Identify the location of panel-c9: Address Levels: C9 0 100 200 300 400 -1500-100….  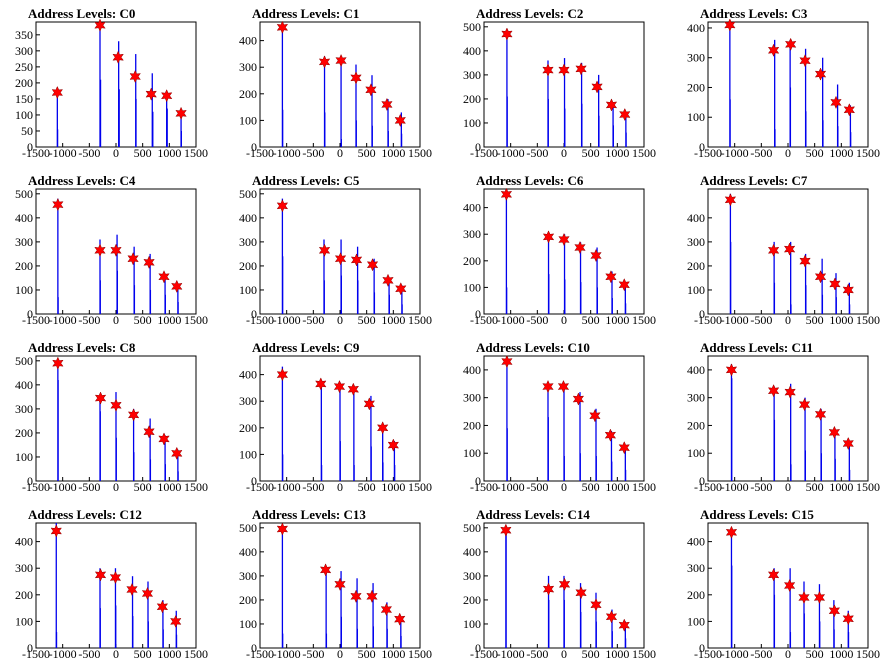
(335, 417).